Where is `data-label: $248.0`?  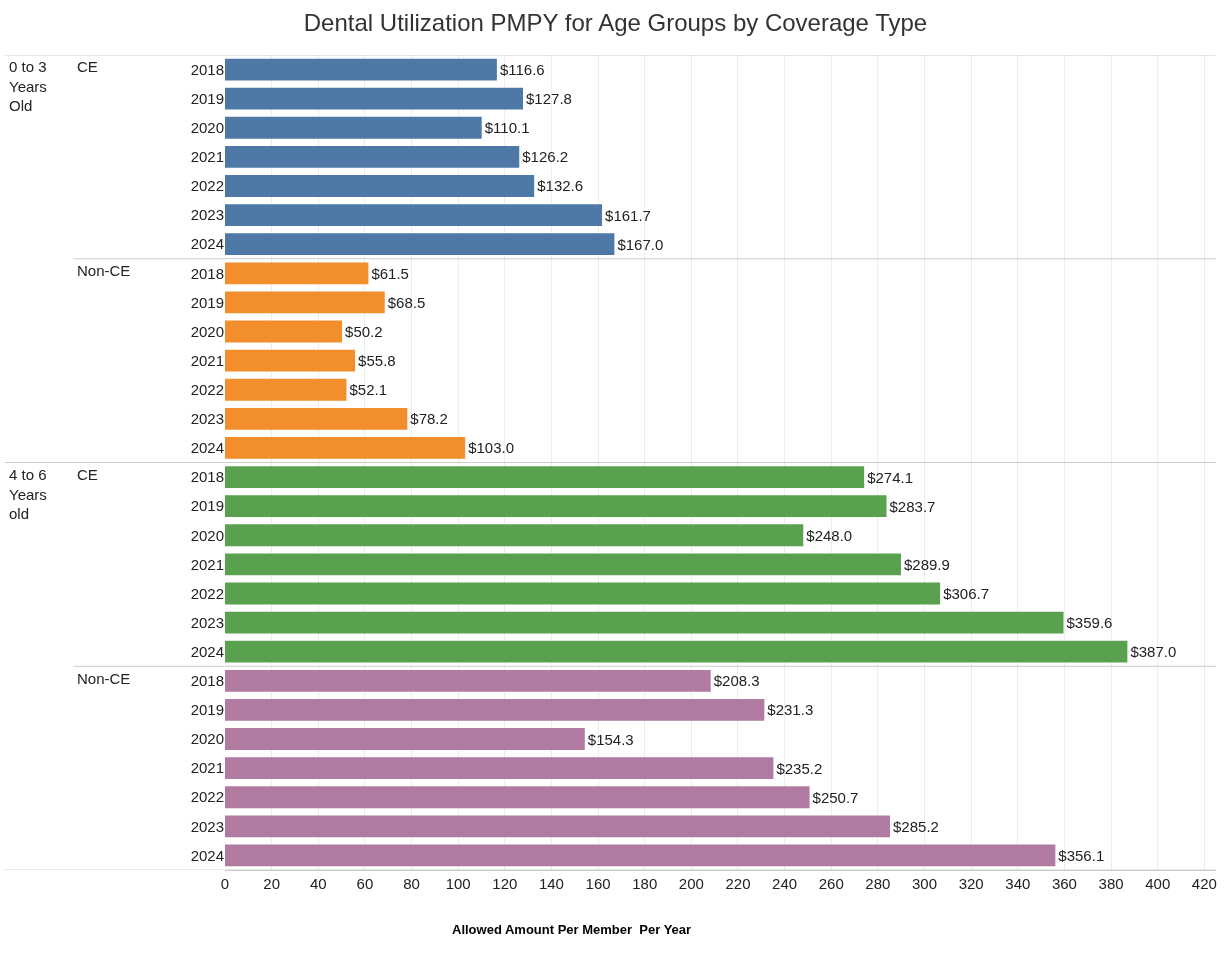
data-label: $248.0 is located at coordinates (829, 535).